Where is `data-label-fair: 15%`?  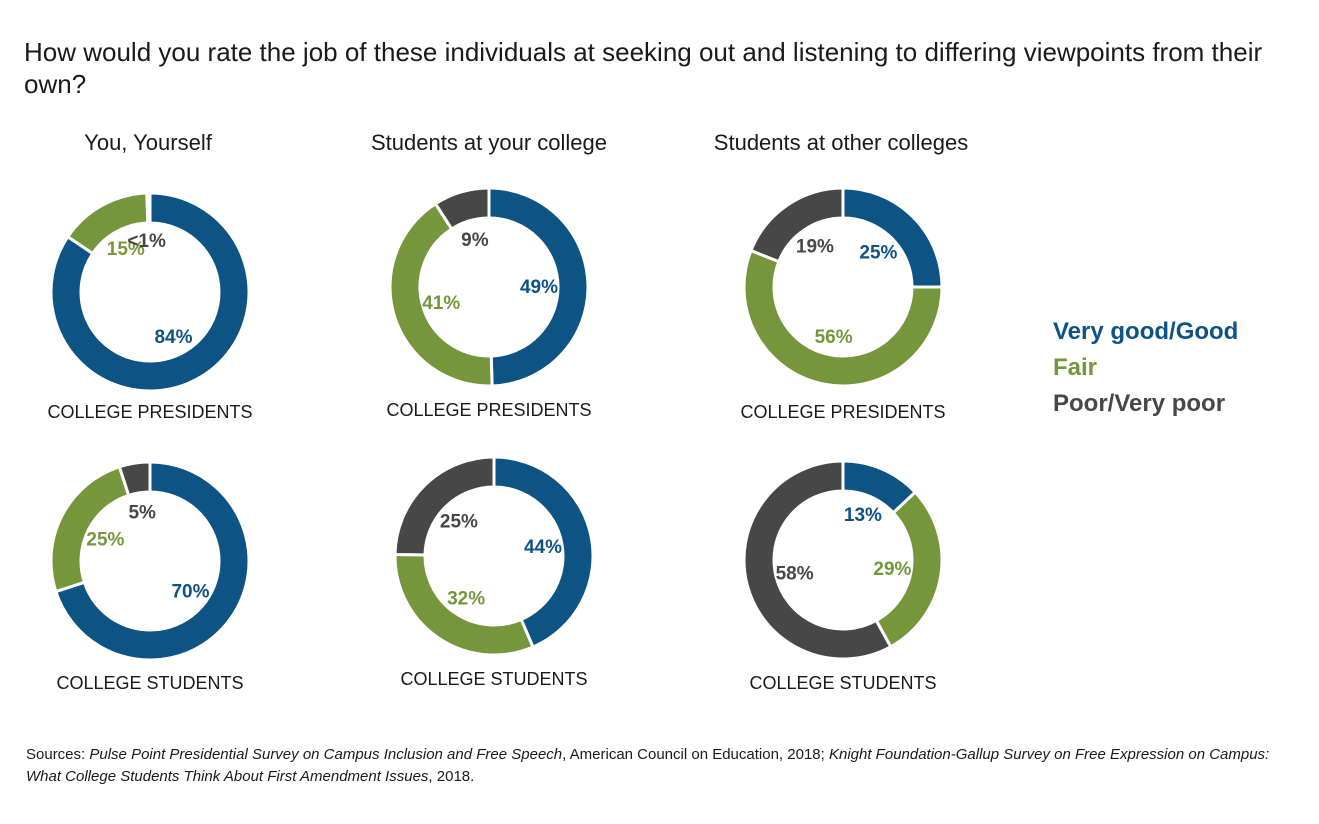 data-label-fair: 15% is located at coordinates (126, 249).